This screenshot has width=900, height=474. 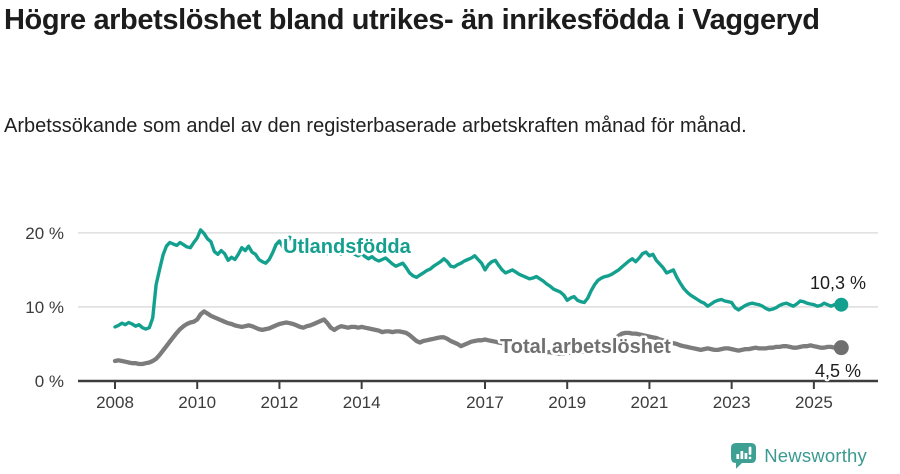 I want to click on y-axis-label: 20 %, so click(x=44, y=233).